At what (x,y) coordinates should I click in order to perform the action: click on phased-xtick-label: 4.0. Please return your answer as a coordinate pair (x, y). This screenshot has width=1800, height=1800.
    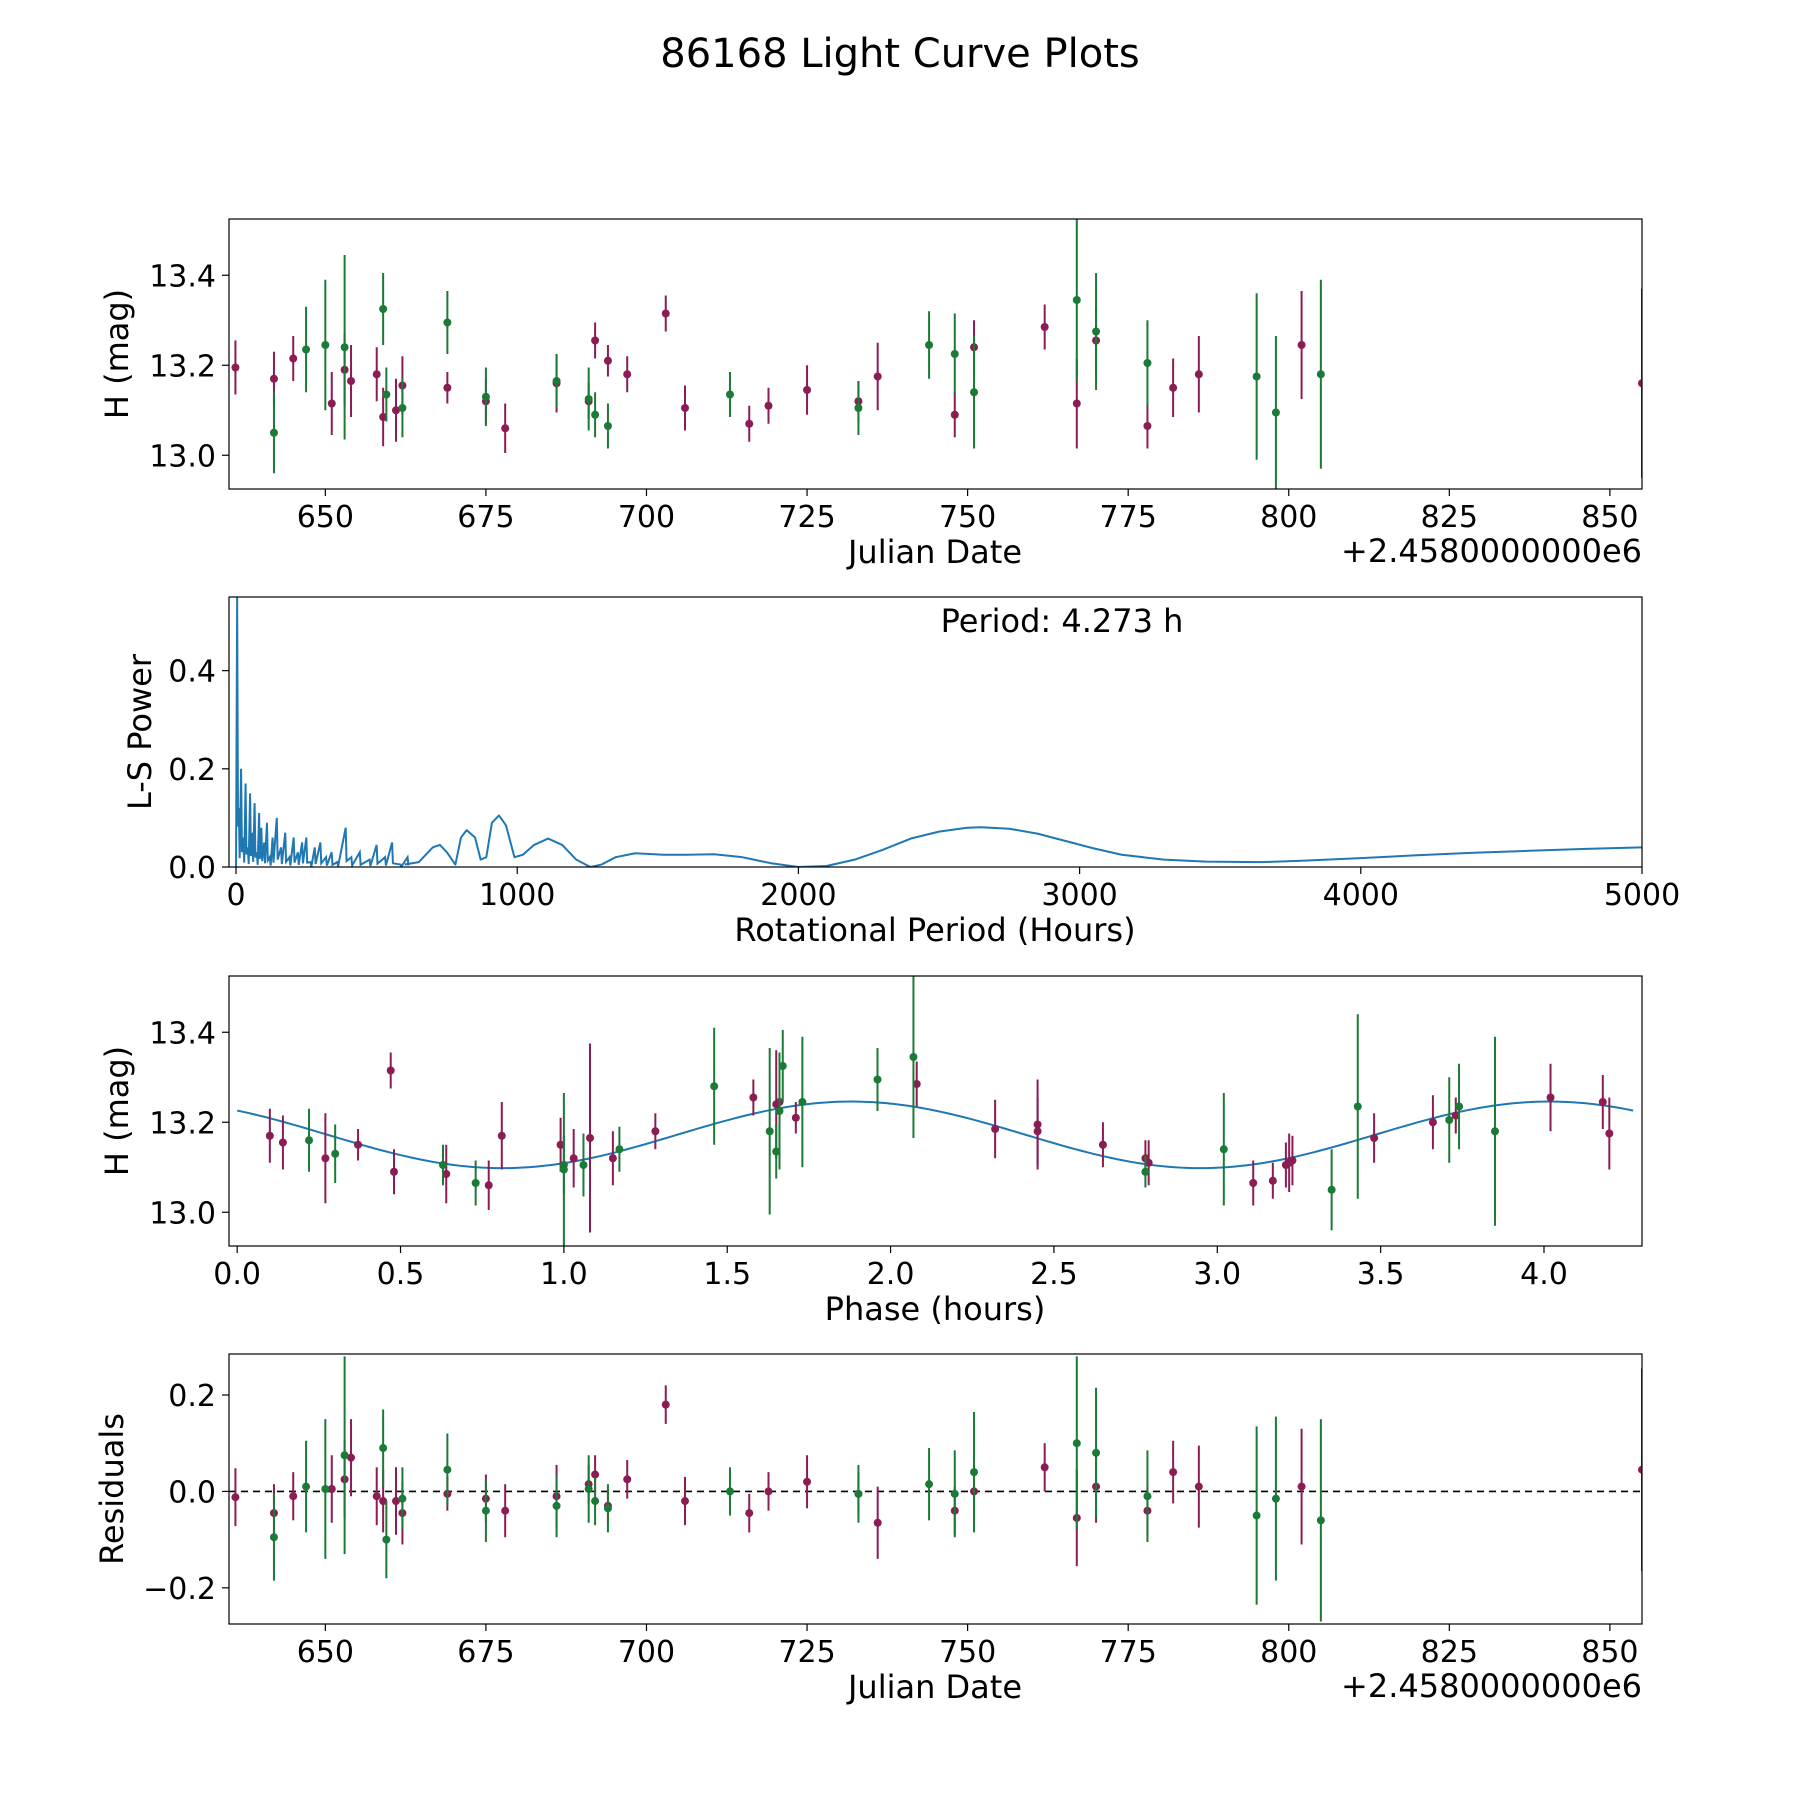
    Looking at the image, I should click on (1544, 1274).